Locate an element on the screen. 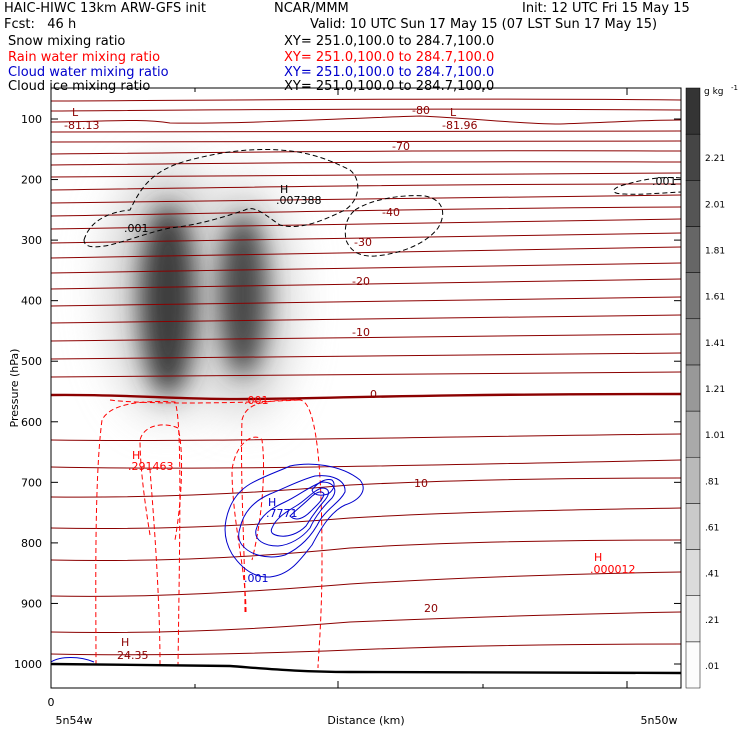 The image size is (740, 740). low-left-value: -81.13 is located at coordinates (81, 125).